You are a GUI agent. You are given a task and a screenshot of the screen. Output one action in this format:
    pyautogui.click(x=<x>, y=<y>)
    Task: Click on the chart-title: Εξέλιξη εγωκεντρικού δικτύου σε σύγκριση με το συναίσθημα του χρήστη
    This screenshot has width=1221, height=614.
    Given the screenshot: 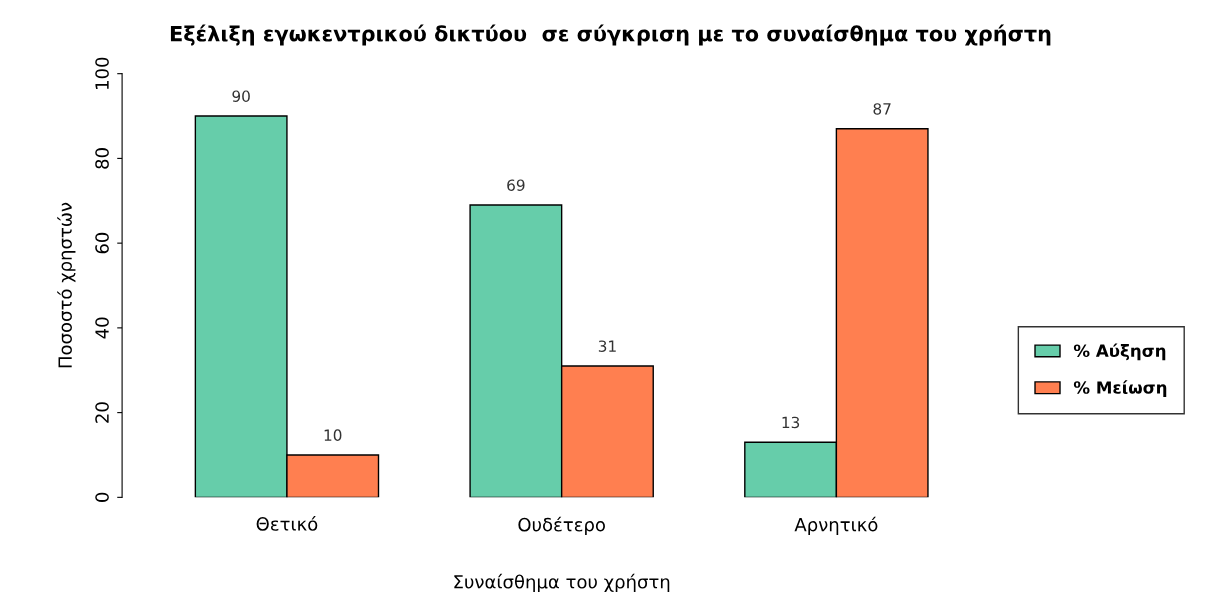 What is the action you would take?
    pyautogui.click(x=610, y=35)
    